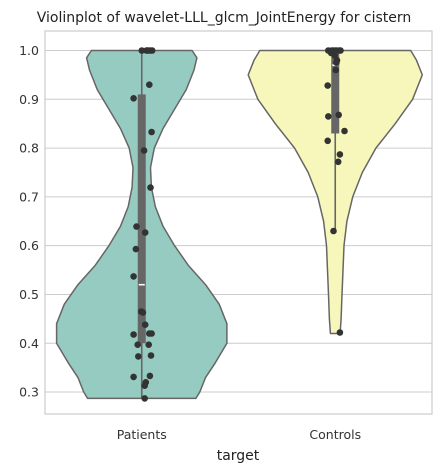 This screenshot has width=448, height=473. Describe the element at coordinates (29, 196) in the screenshot. I see `y-tick-label: 0.7` at that location.